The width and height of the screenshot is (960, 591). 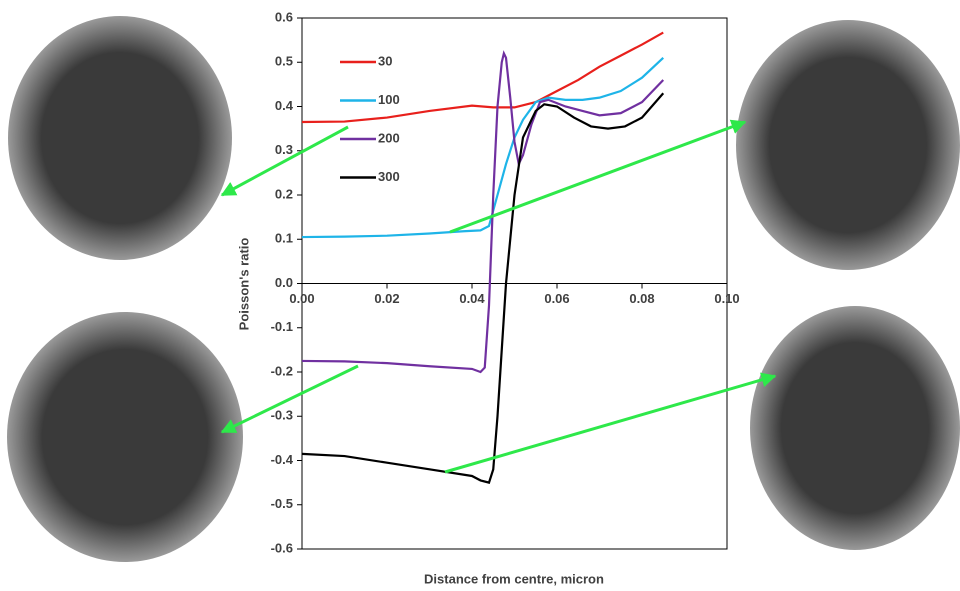 I want to click on legend-label: 30, so click(x=385, y=60).